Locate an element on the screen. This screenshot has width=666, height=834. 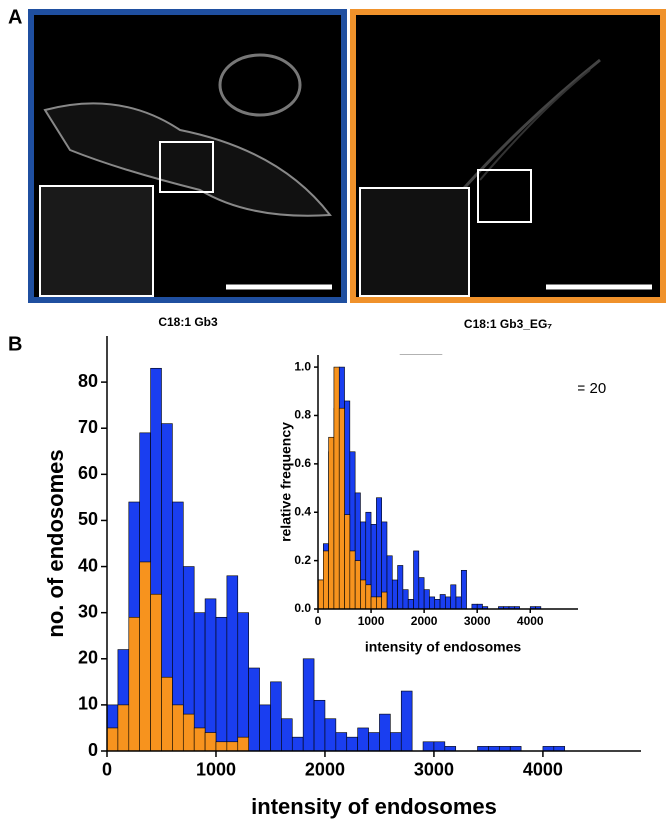
image-caption: C18:1 Gb3_EG₇ is located at coordinates (508, 324).